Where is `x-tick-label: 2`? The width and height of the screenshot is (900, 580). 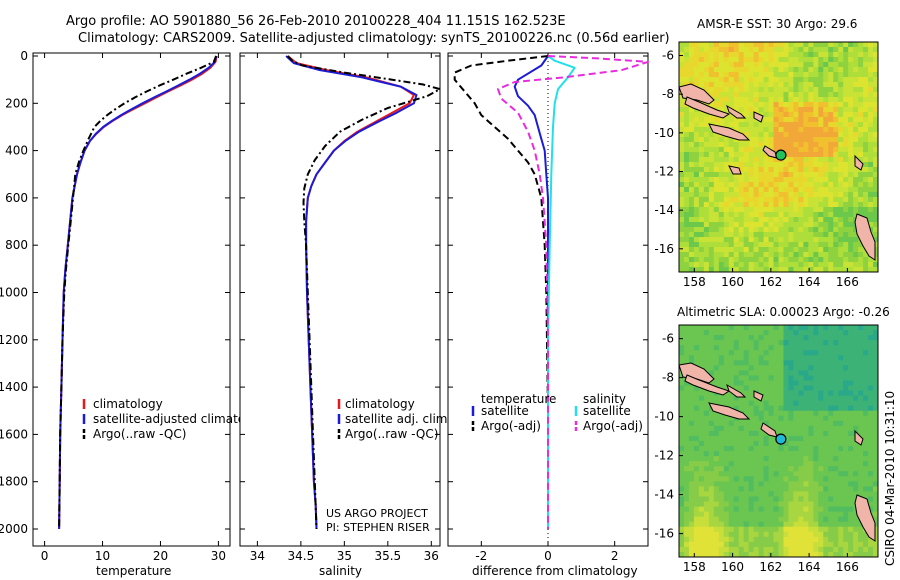 x-tick-label: 2 is located at coordinates (615, 556).